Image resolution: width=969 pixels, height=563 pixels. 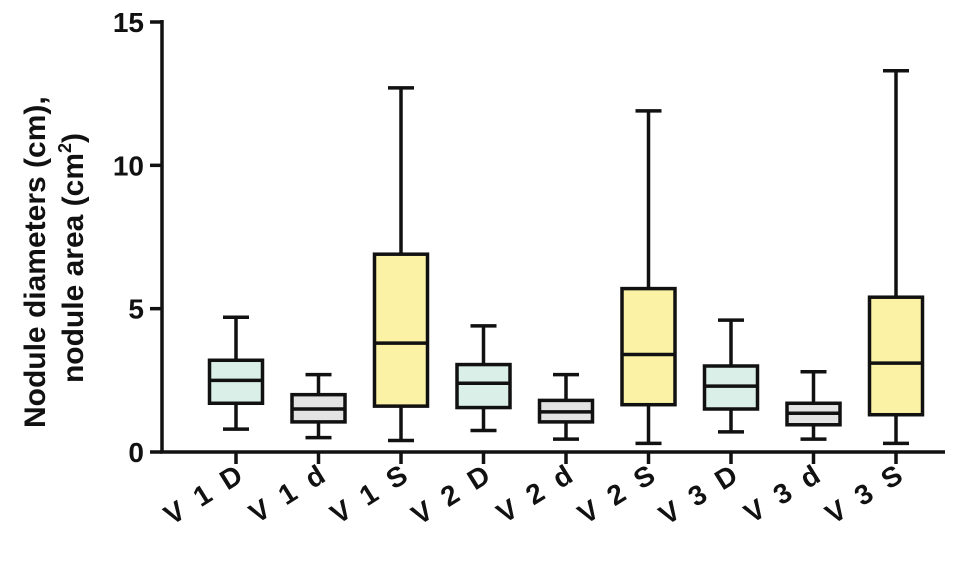 I want to click on box-V3d, so click(x=813, y=405).